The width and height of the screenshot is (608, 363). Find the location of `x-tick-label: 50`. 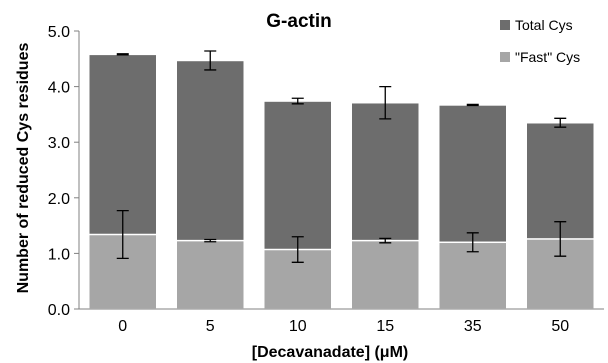

x-tick-label: 50 is located at coordinates (560, 326).